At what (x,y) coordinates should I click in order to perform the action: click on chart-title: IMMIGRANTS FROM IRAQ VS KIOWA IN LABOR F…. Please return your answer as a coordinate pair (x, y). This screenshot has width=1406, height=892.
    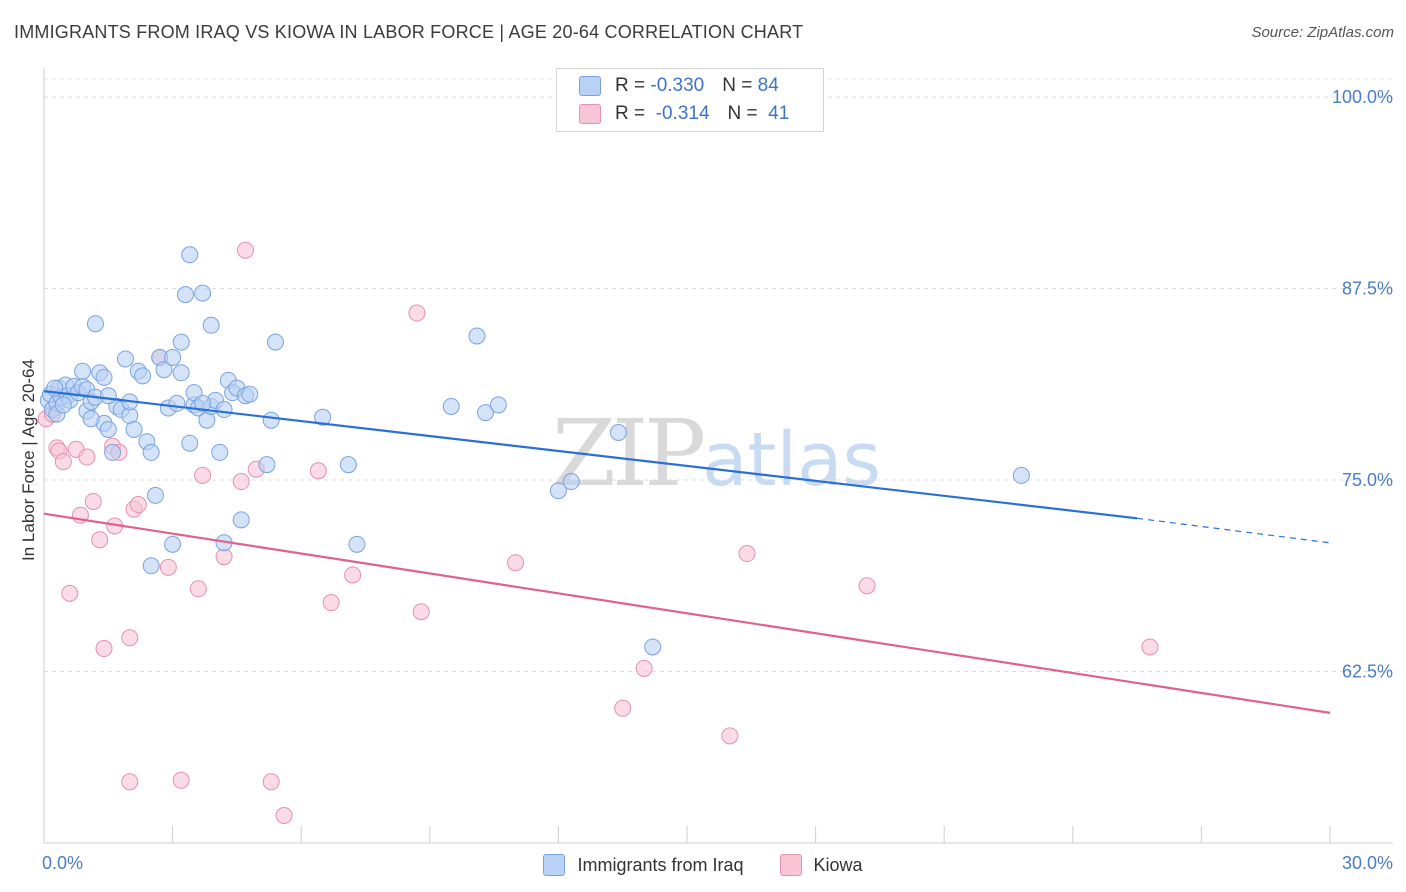
    Looking at the image, I should click on (409, 32).